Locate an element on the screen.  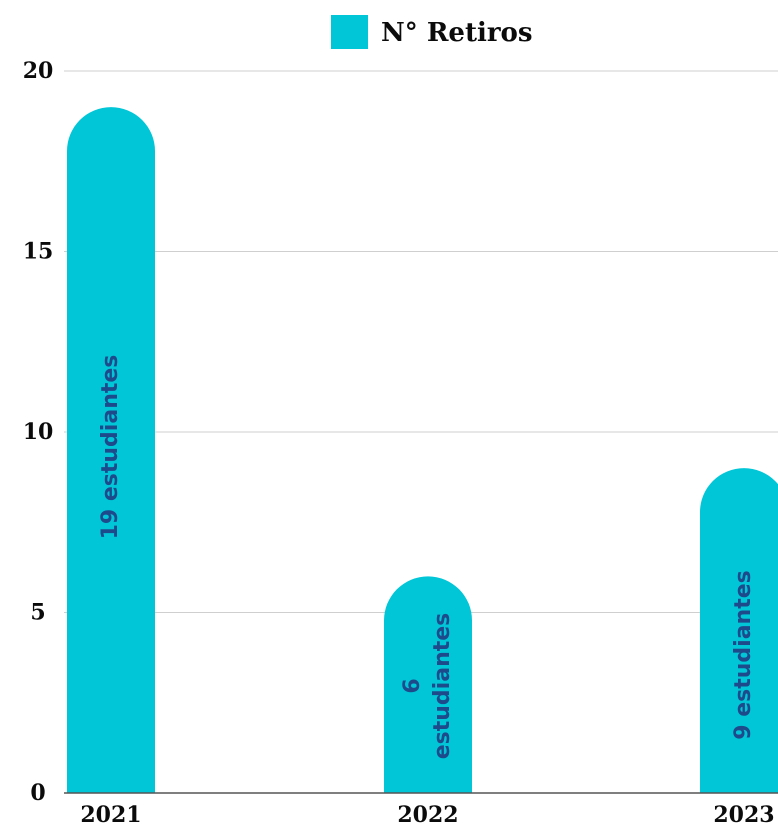
legend: N° Retiros is located at coordinates (432, 32).